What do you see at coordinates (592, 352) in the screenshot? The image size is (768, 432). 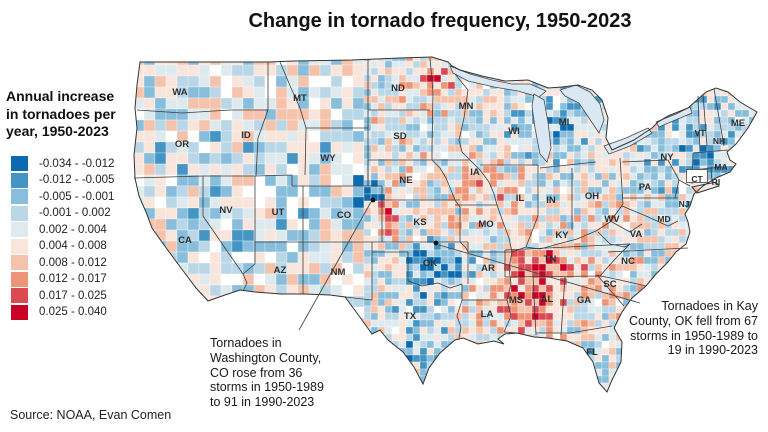 I see `state-label-FL: FL` at bounding box center [592, 352].